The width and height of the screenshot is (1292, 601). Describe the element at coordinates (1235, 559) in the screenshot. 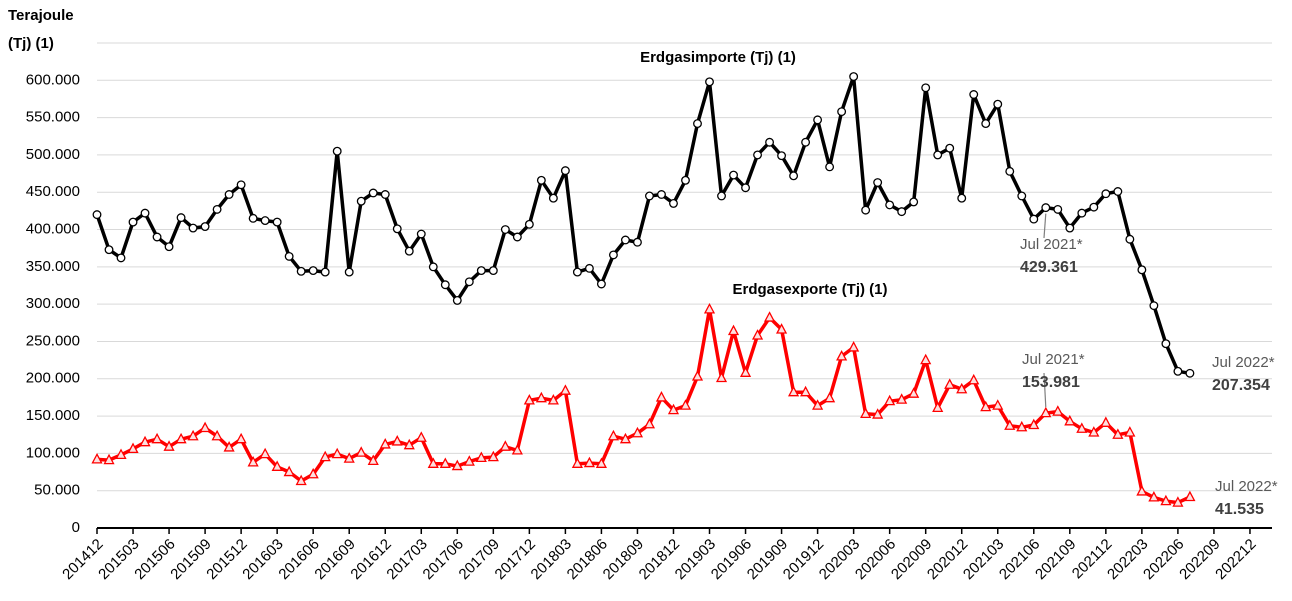

I see `x-tick-label: 202212` at that location.